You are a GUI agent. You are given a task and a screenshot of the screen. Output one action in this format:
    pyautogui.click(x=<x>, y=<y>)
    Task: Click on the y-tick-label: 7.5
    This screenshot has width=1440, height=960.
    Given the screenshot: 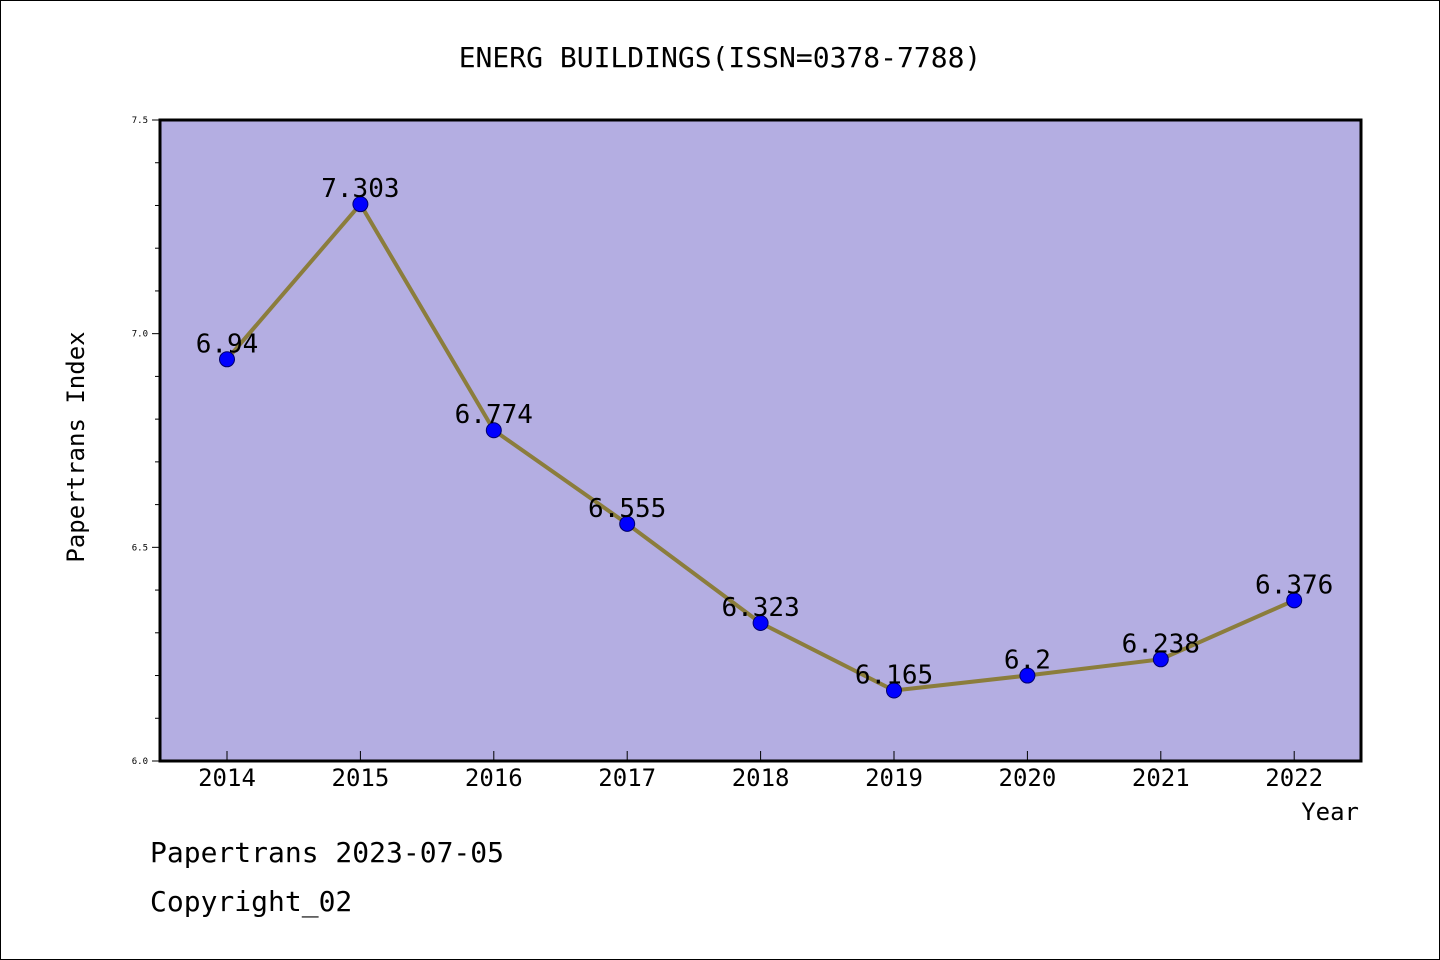 What is the action you would take?
    pyautogui.click(x=140, y=121)
    